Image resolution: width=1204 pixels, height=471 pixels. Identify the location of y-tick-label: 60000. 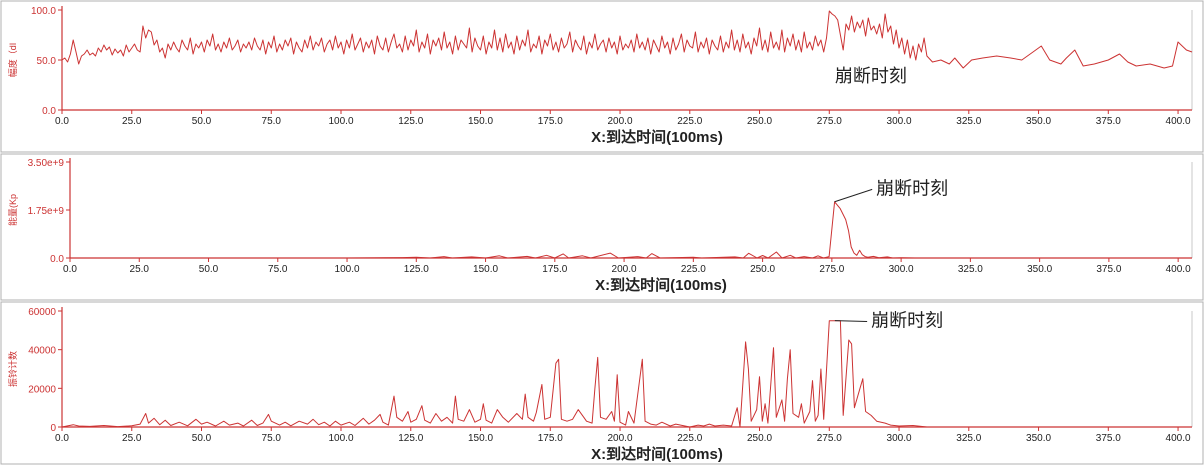
(42, 312).